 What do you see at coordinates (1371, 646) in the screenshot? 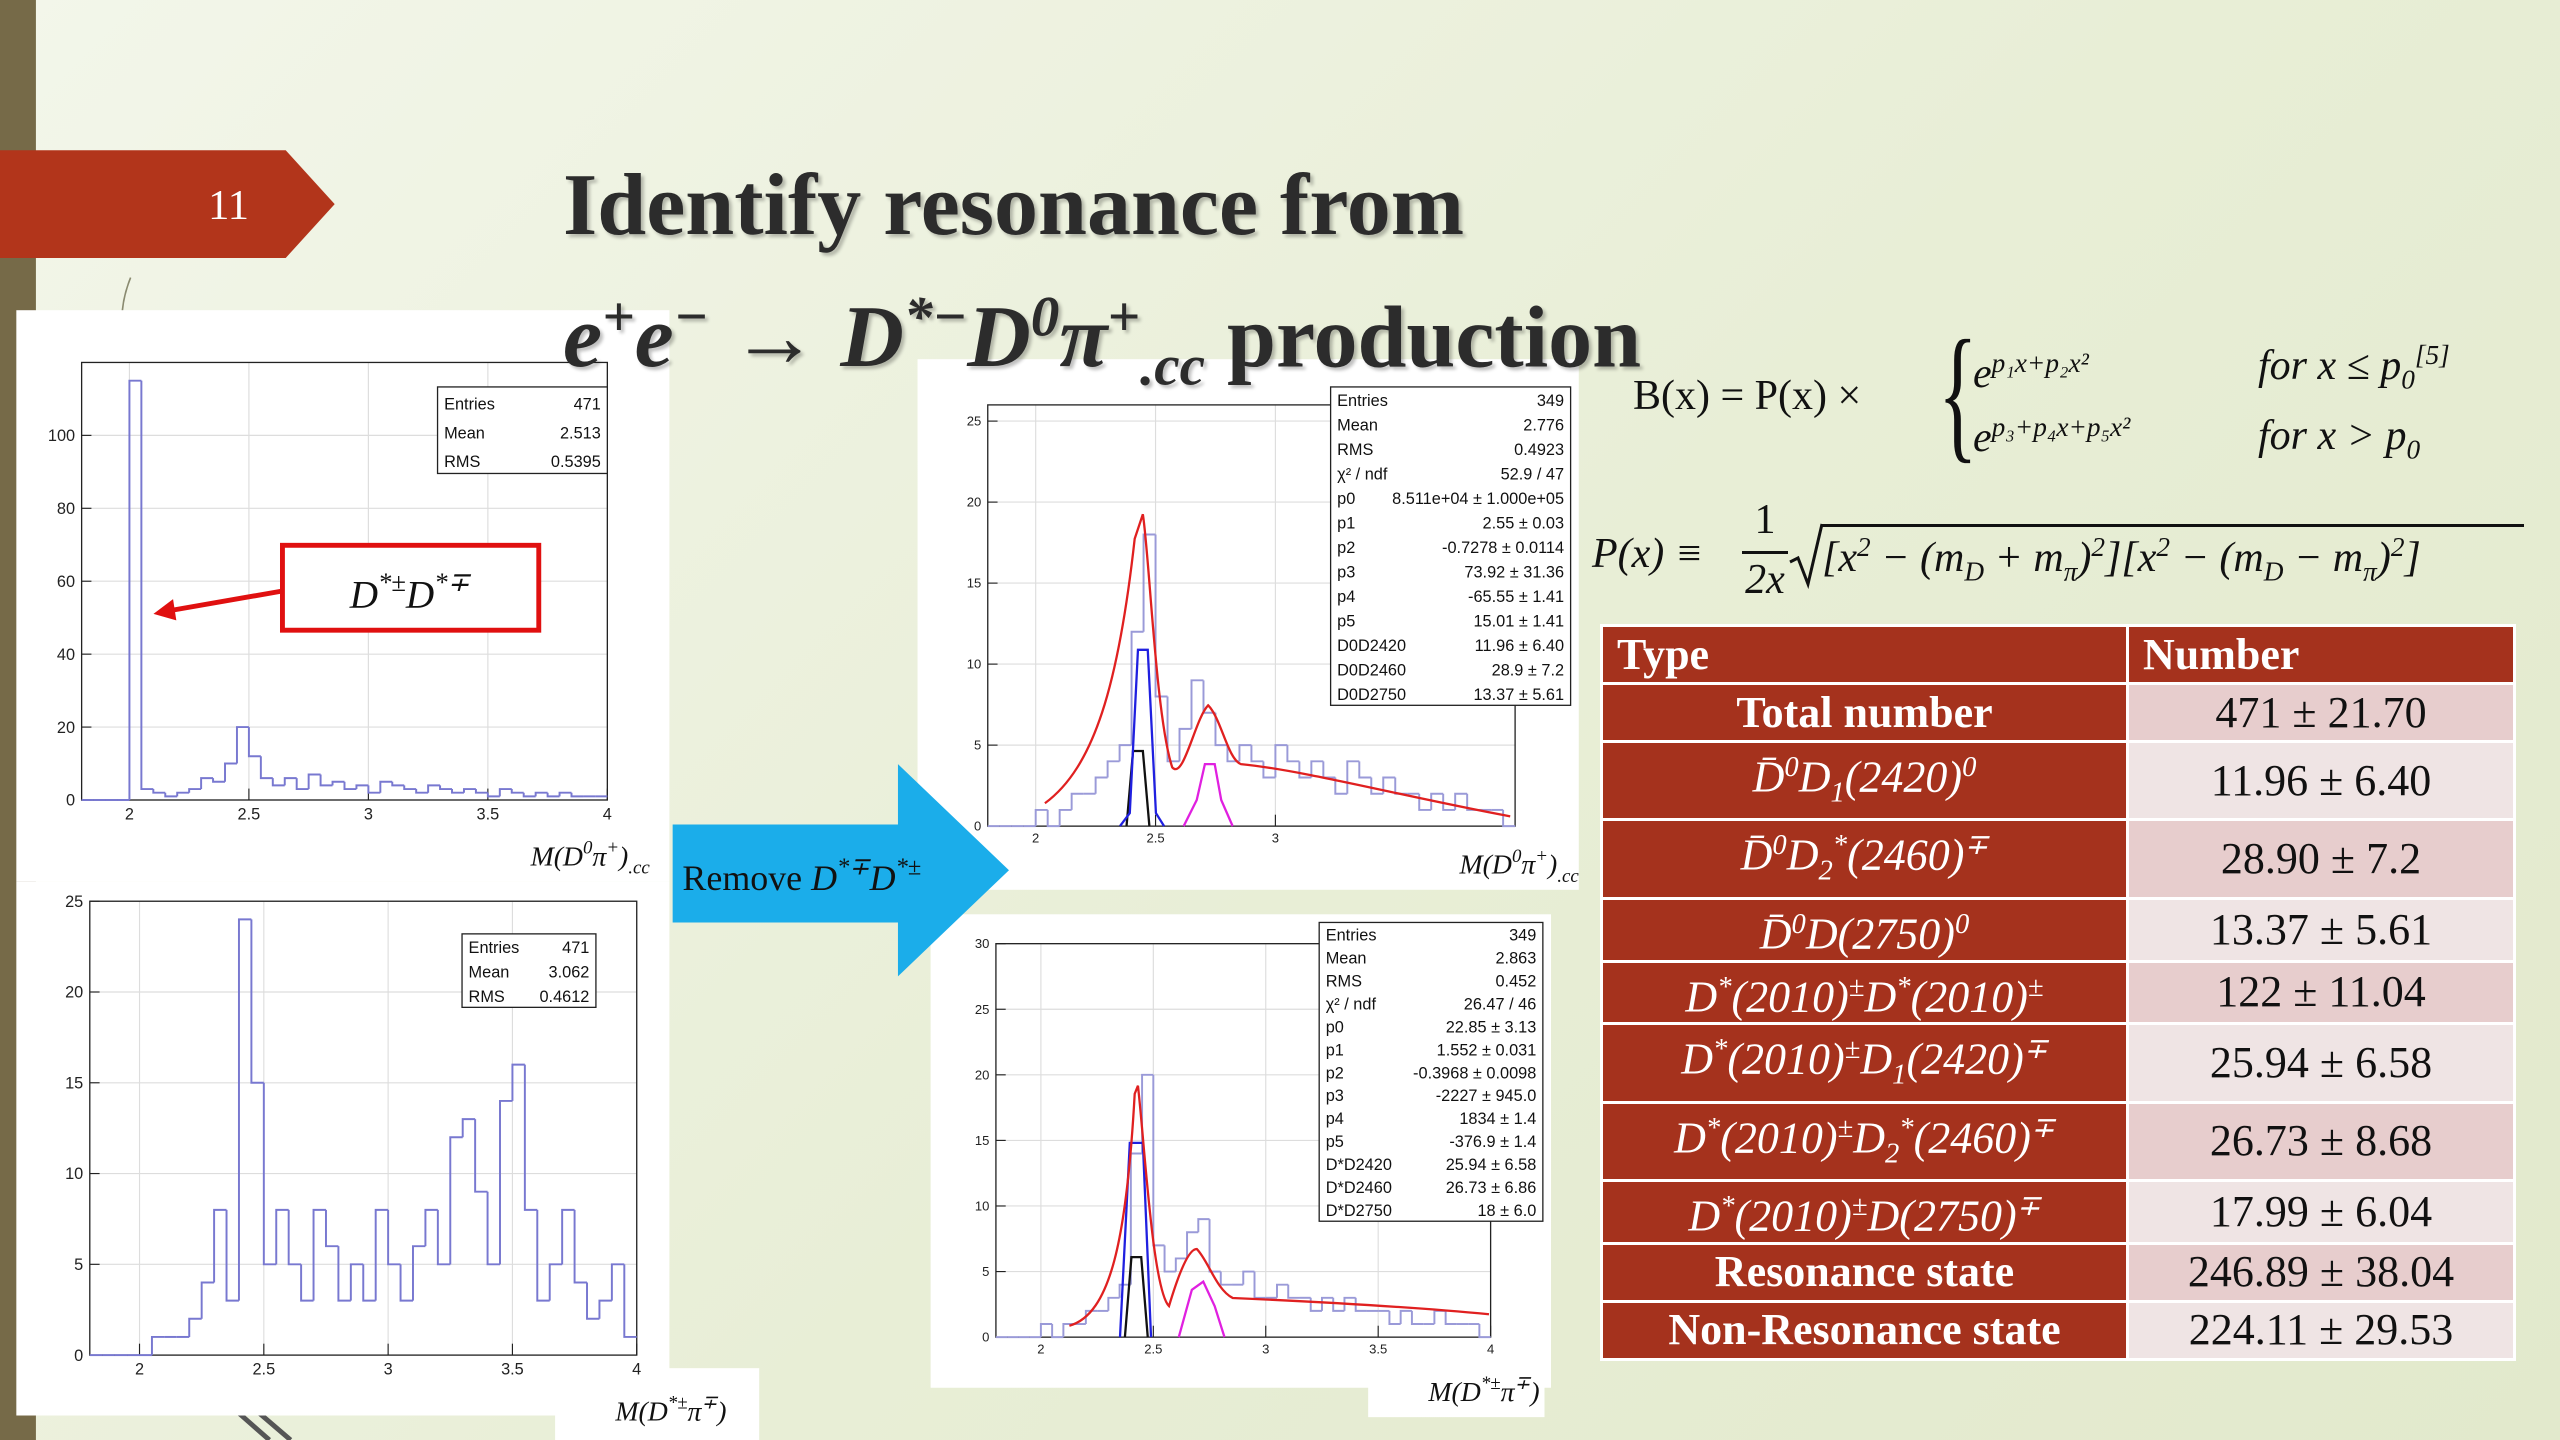
I see `stats-label: D0D2420` at bounding box center [1371, 646].